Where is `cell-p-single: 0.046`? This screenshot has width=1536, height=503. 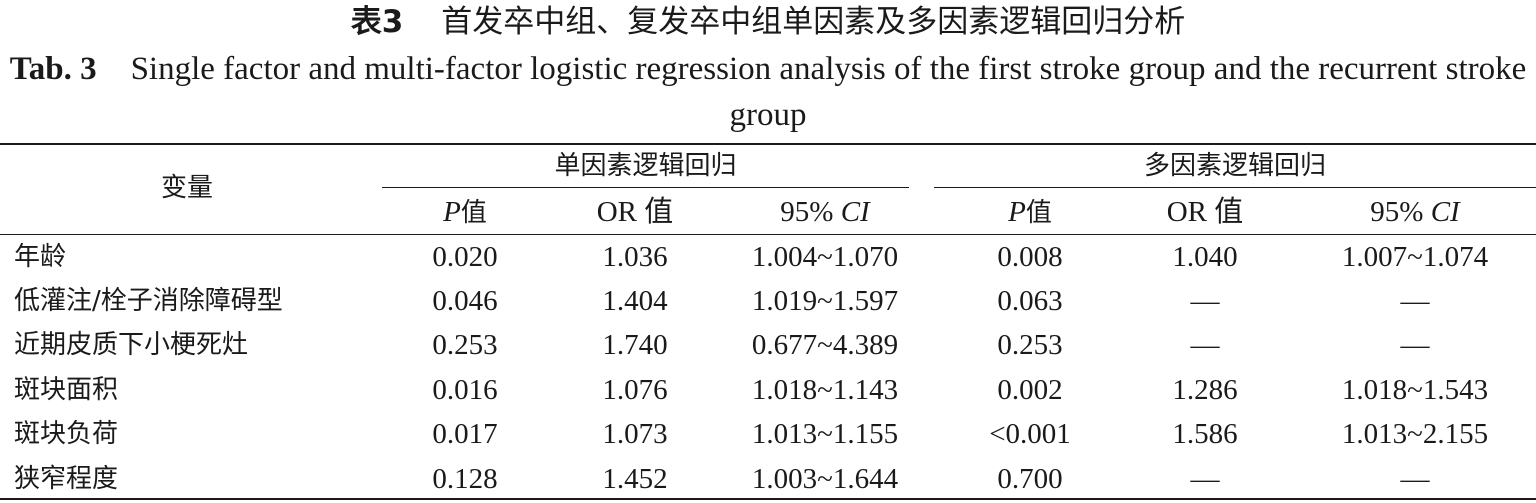
cell-p-single: 0.046 is located at coordinates (465, 301).